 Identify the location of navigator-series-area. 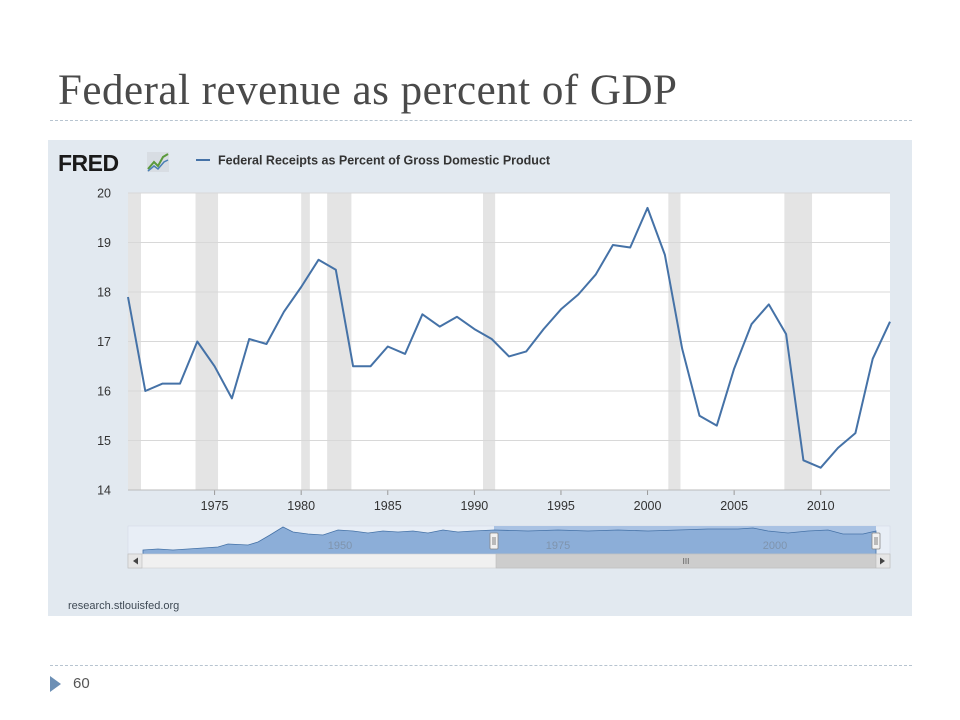
(509, 542).